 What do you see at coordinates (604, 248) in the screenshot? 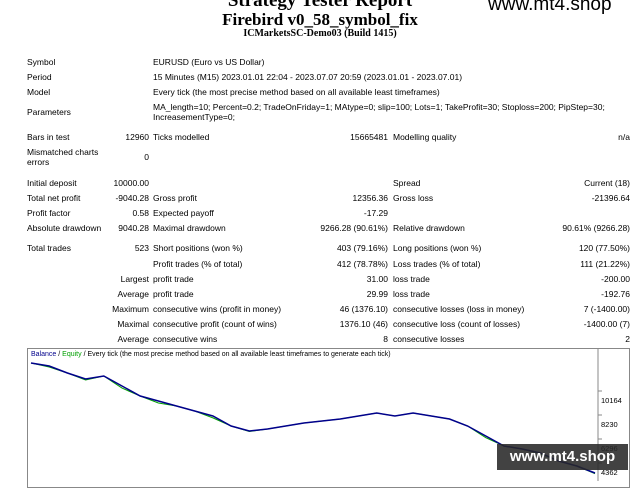
I see `row-cell: 120 (77.50%)` at bounding box center [604, 248].